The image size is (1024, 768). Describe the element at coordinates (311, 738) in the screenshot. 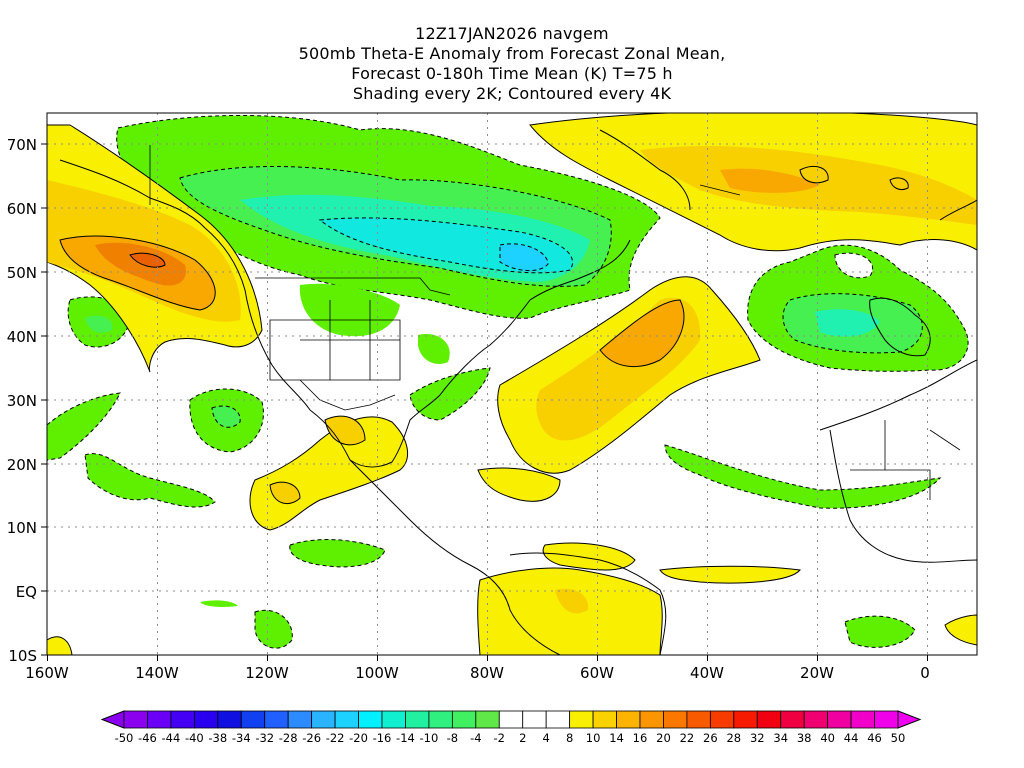

I see `colorbar-label: -26` at that location.